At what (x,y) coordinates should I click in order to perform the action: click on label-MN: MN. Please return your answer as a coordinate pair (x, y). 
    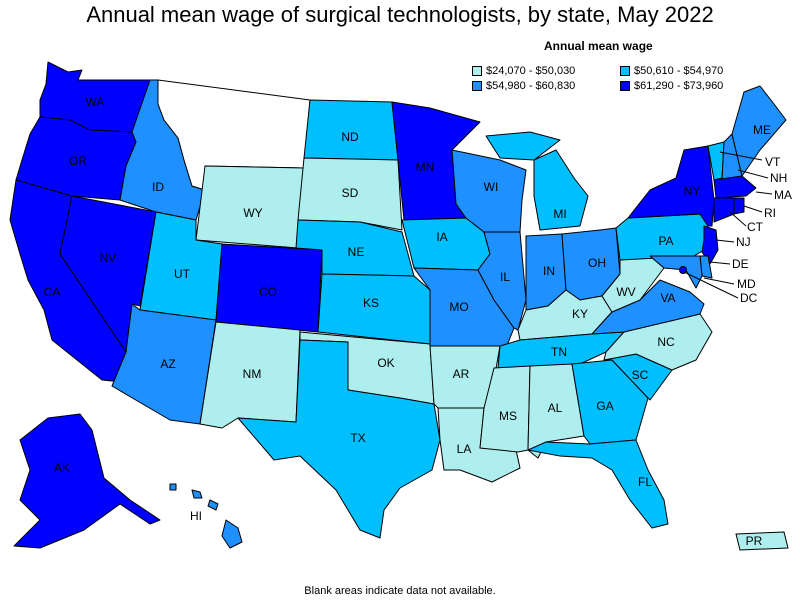
    Looking at the image, I should click on (425, 167).